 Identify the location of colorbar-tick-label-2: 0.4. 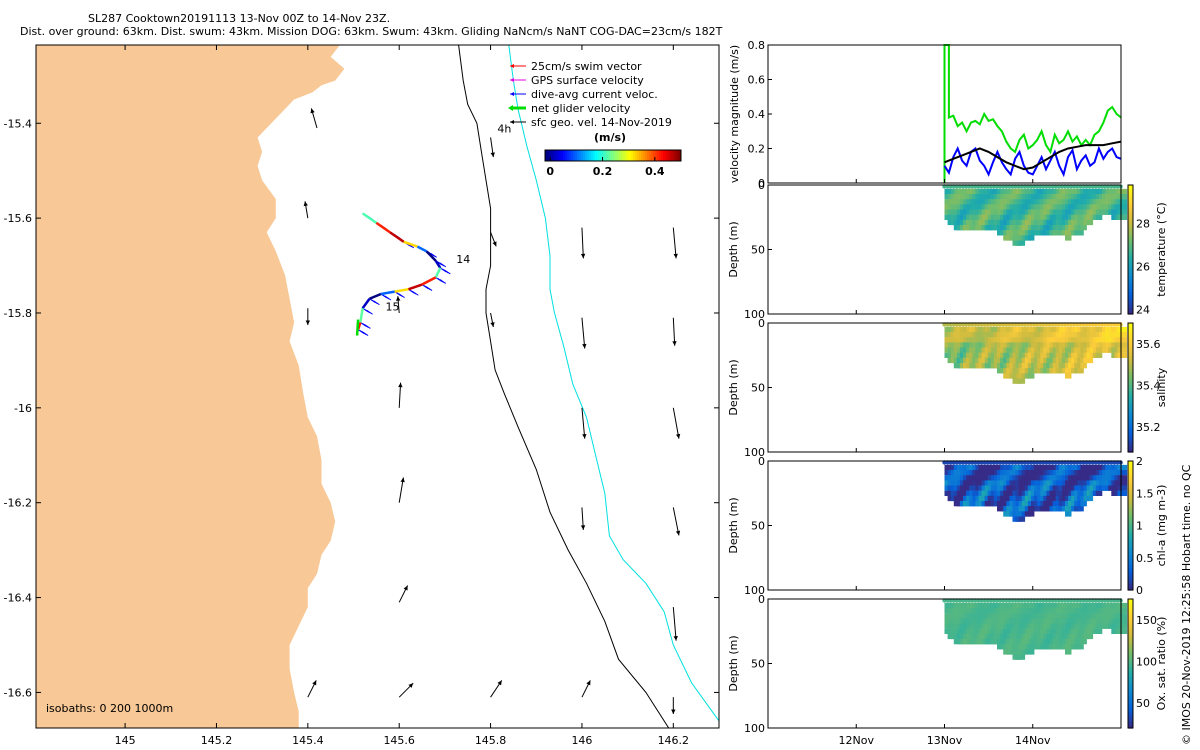
(655, 171).